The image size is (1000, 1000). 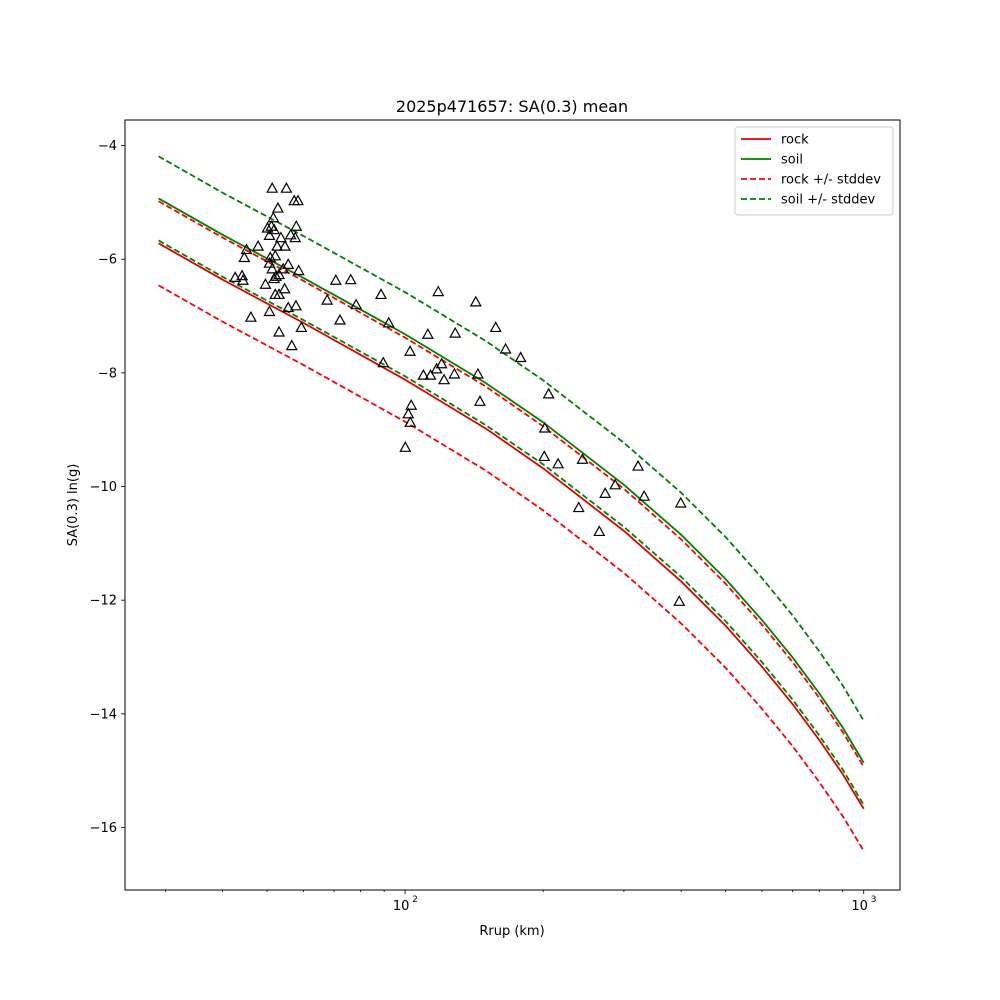 What do you see at coordinates (814, 171) in the screenshot?
I see `legend-box` at bounding box center [814, 171].